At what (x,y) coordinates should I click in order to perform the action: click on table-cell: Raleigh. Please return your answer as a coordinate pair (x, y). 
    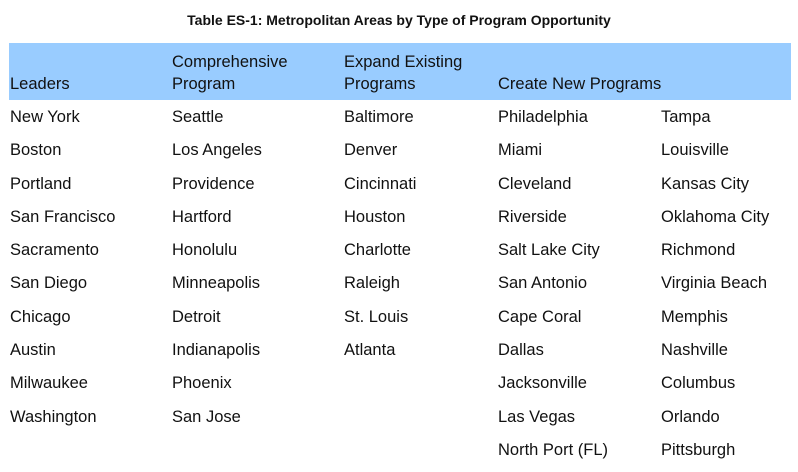
    Looking at the image, I should click on (372, 283).